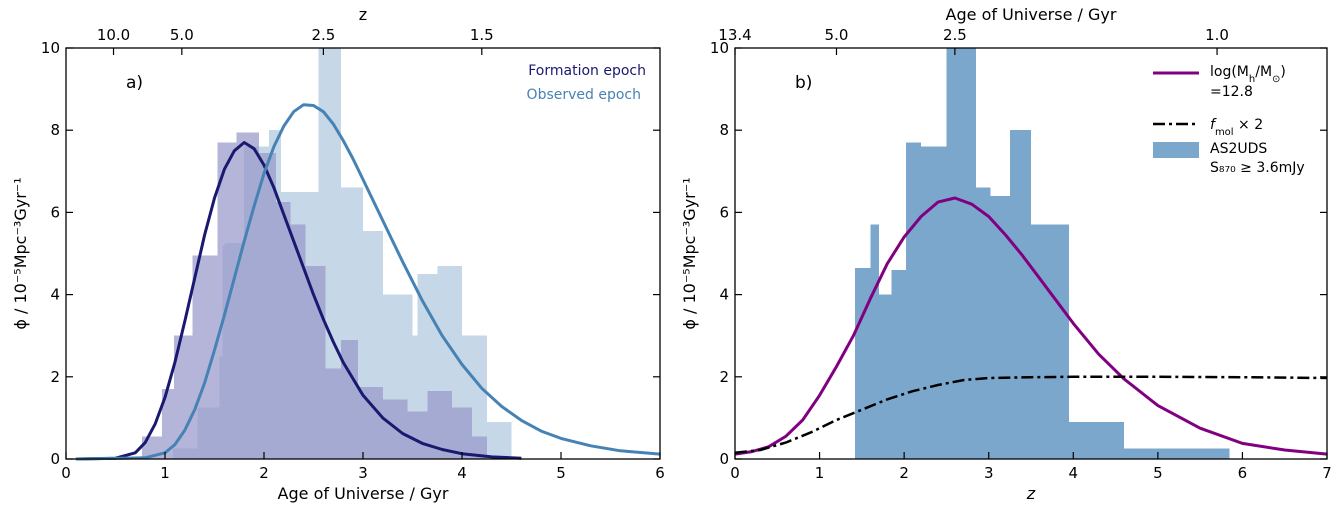 This screenshot has height=509, width=1343. I want to click on panel-label-b: b), so click(803, 83).